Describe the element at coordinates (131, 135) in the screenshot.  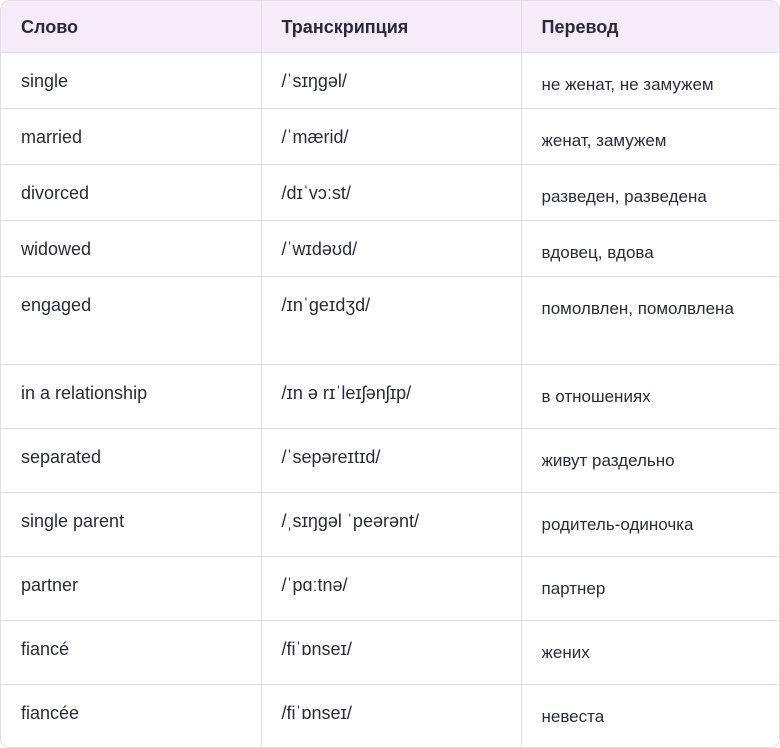
I see `word-cell: married` at that location.